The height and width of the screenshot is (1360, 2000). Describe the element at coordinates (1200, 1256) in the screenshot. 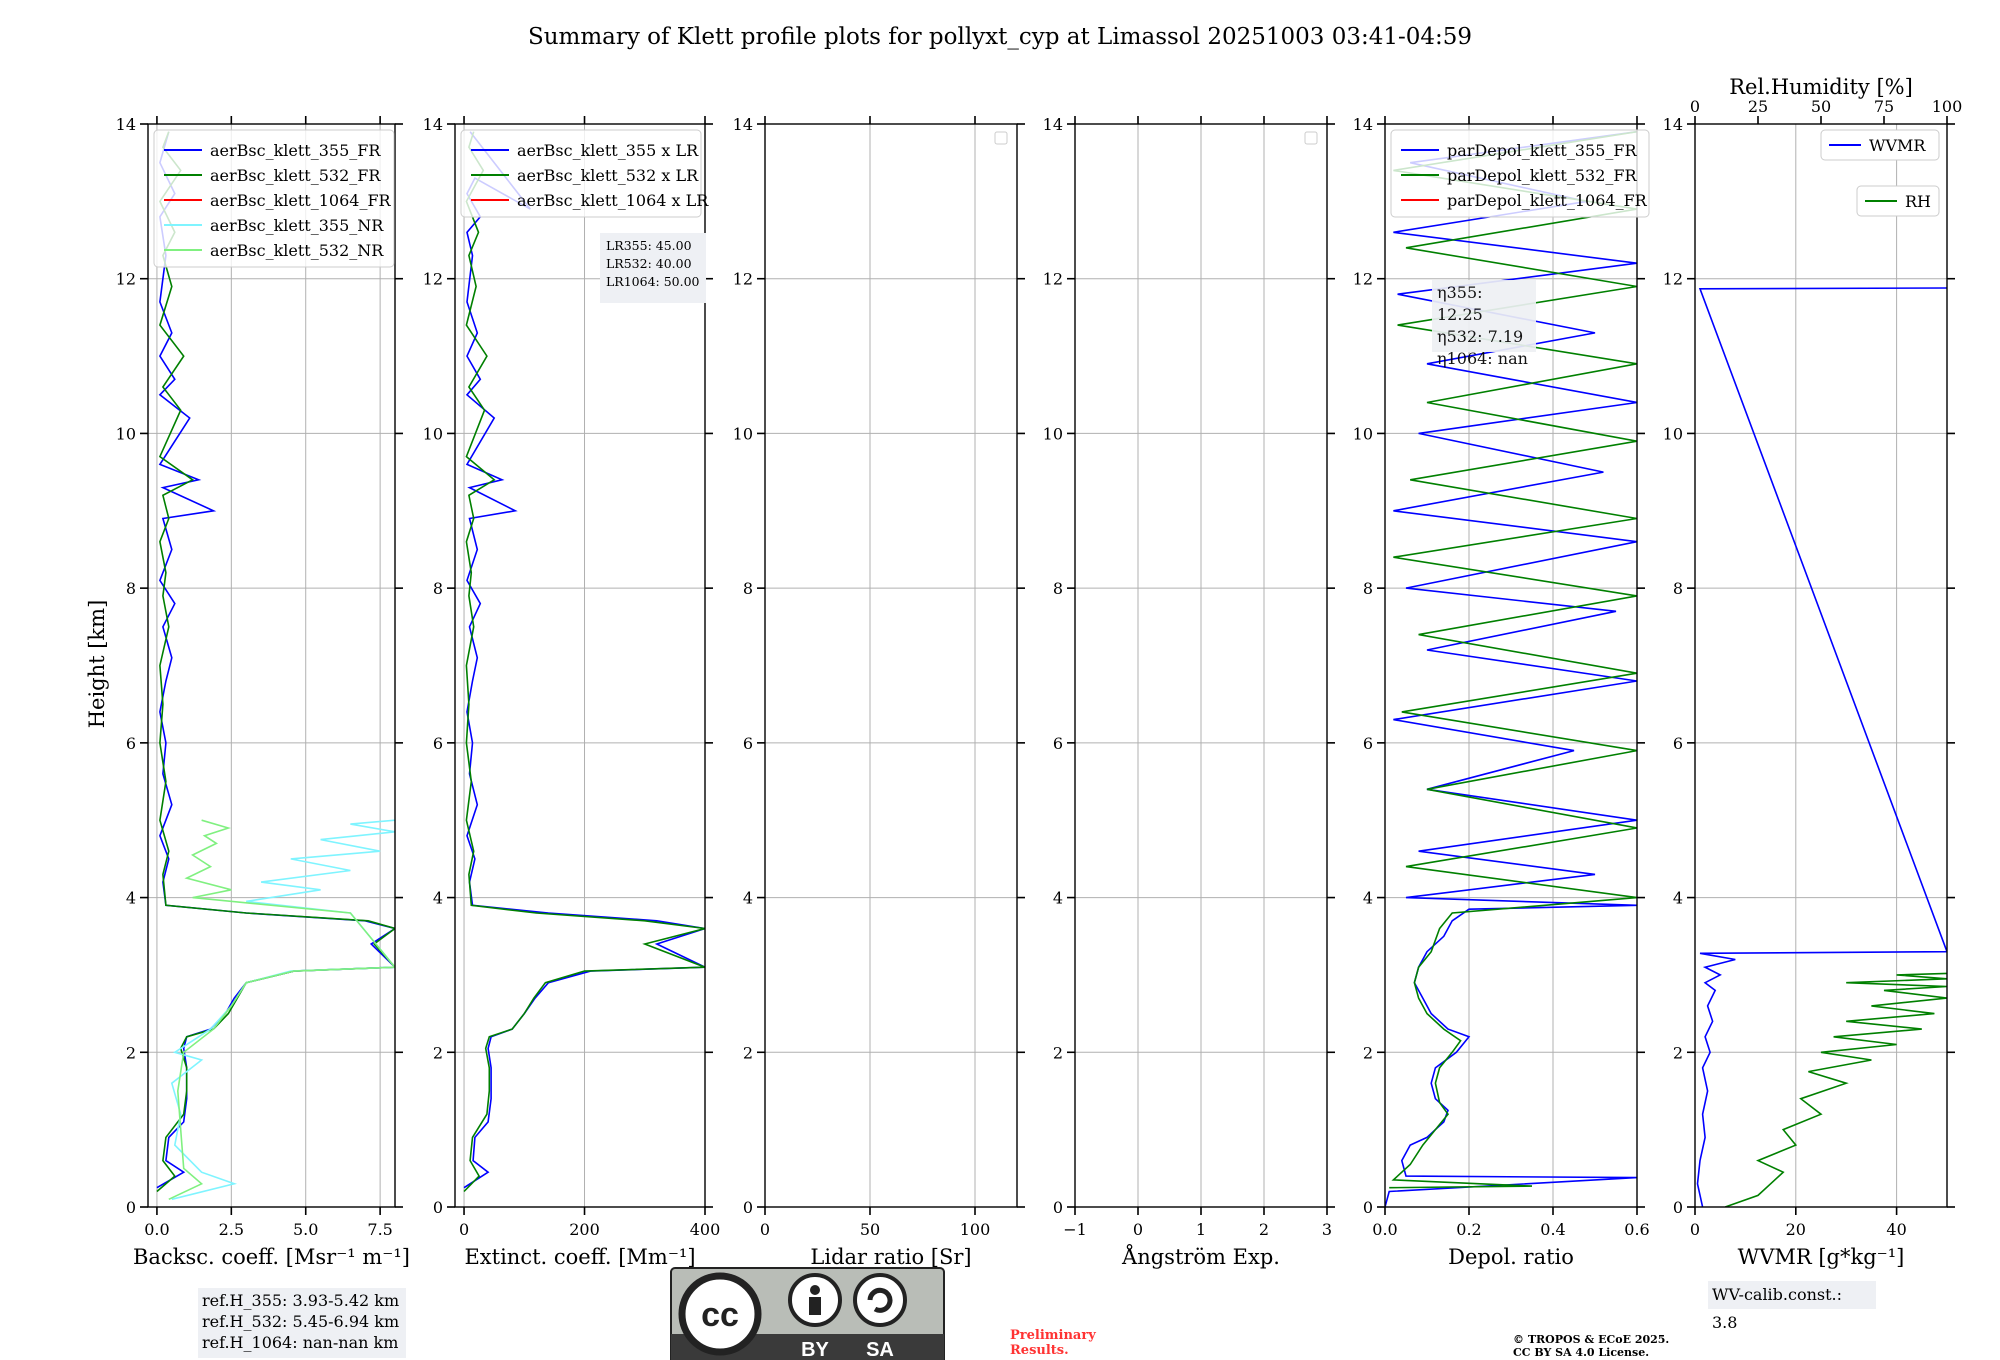

I see `x-axis-label: Ångström Exp.` at that location.